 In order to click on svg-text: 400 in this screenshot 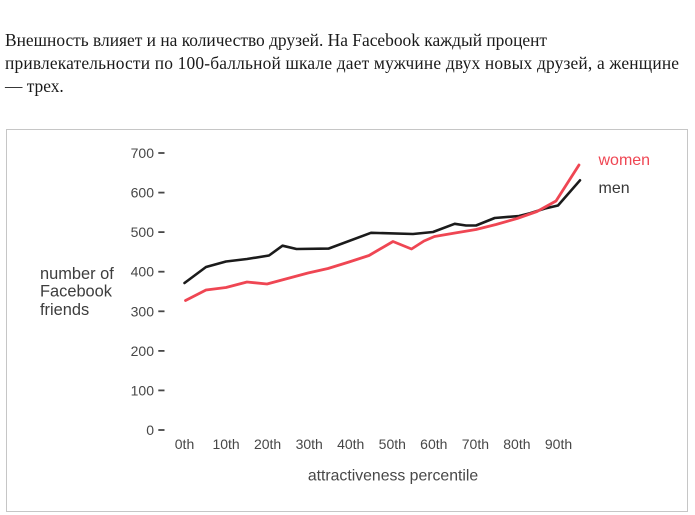, I will do `click(143, 272)`.